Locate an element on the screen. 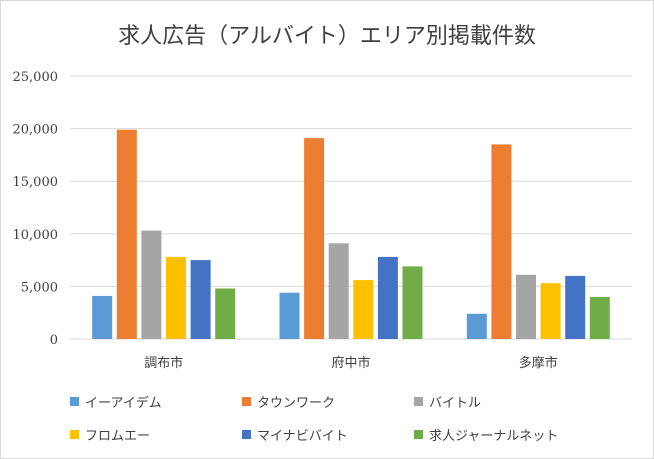 The image size is (654, 459). y-tick-label: 5,000 is located at coordinates (39, 287).